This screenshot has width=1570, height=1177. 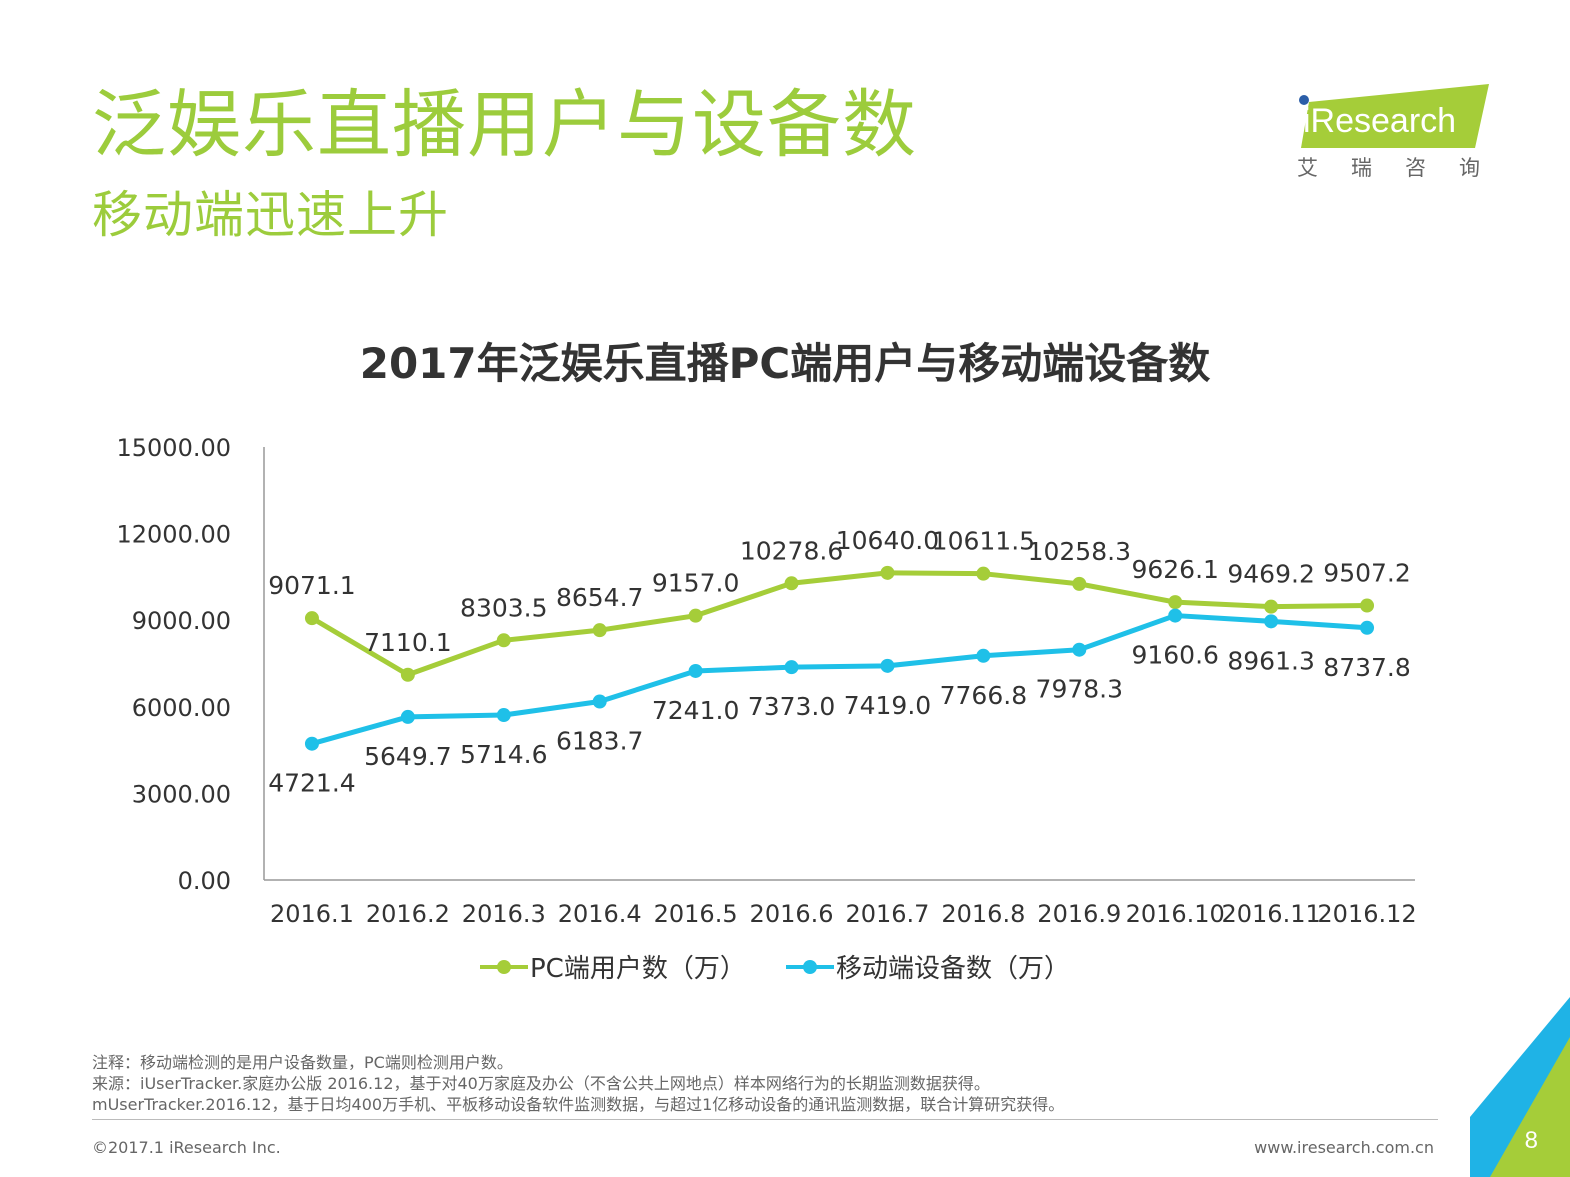 I want to click on data-label: 10278.6, so click(x=791, y=550).